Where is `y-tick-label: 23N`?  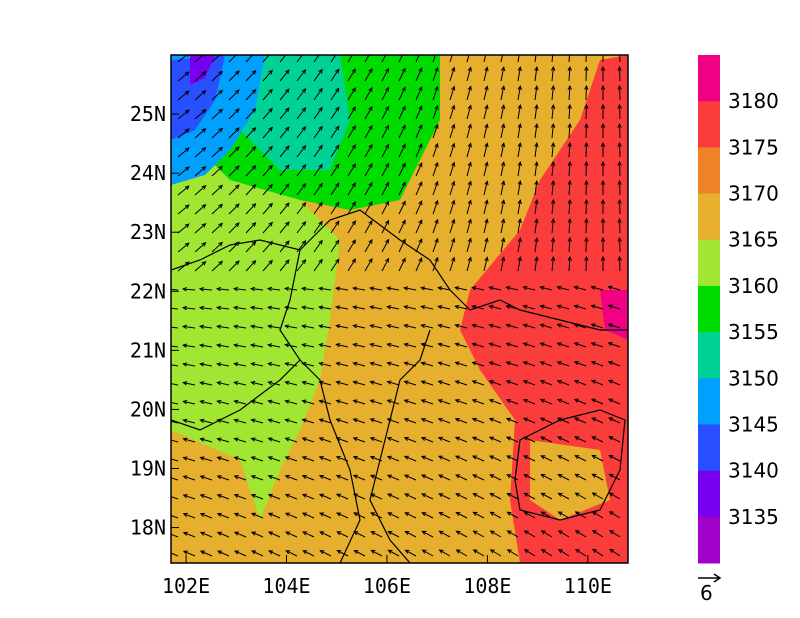 y-tick-label: 23N is located at coordinates (148, 232).